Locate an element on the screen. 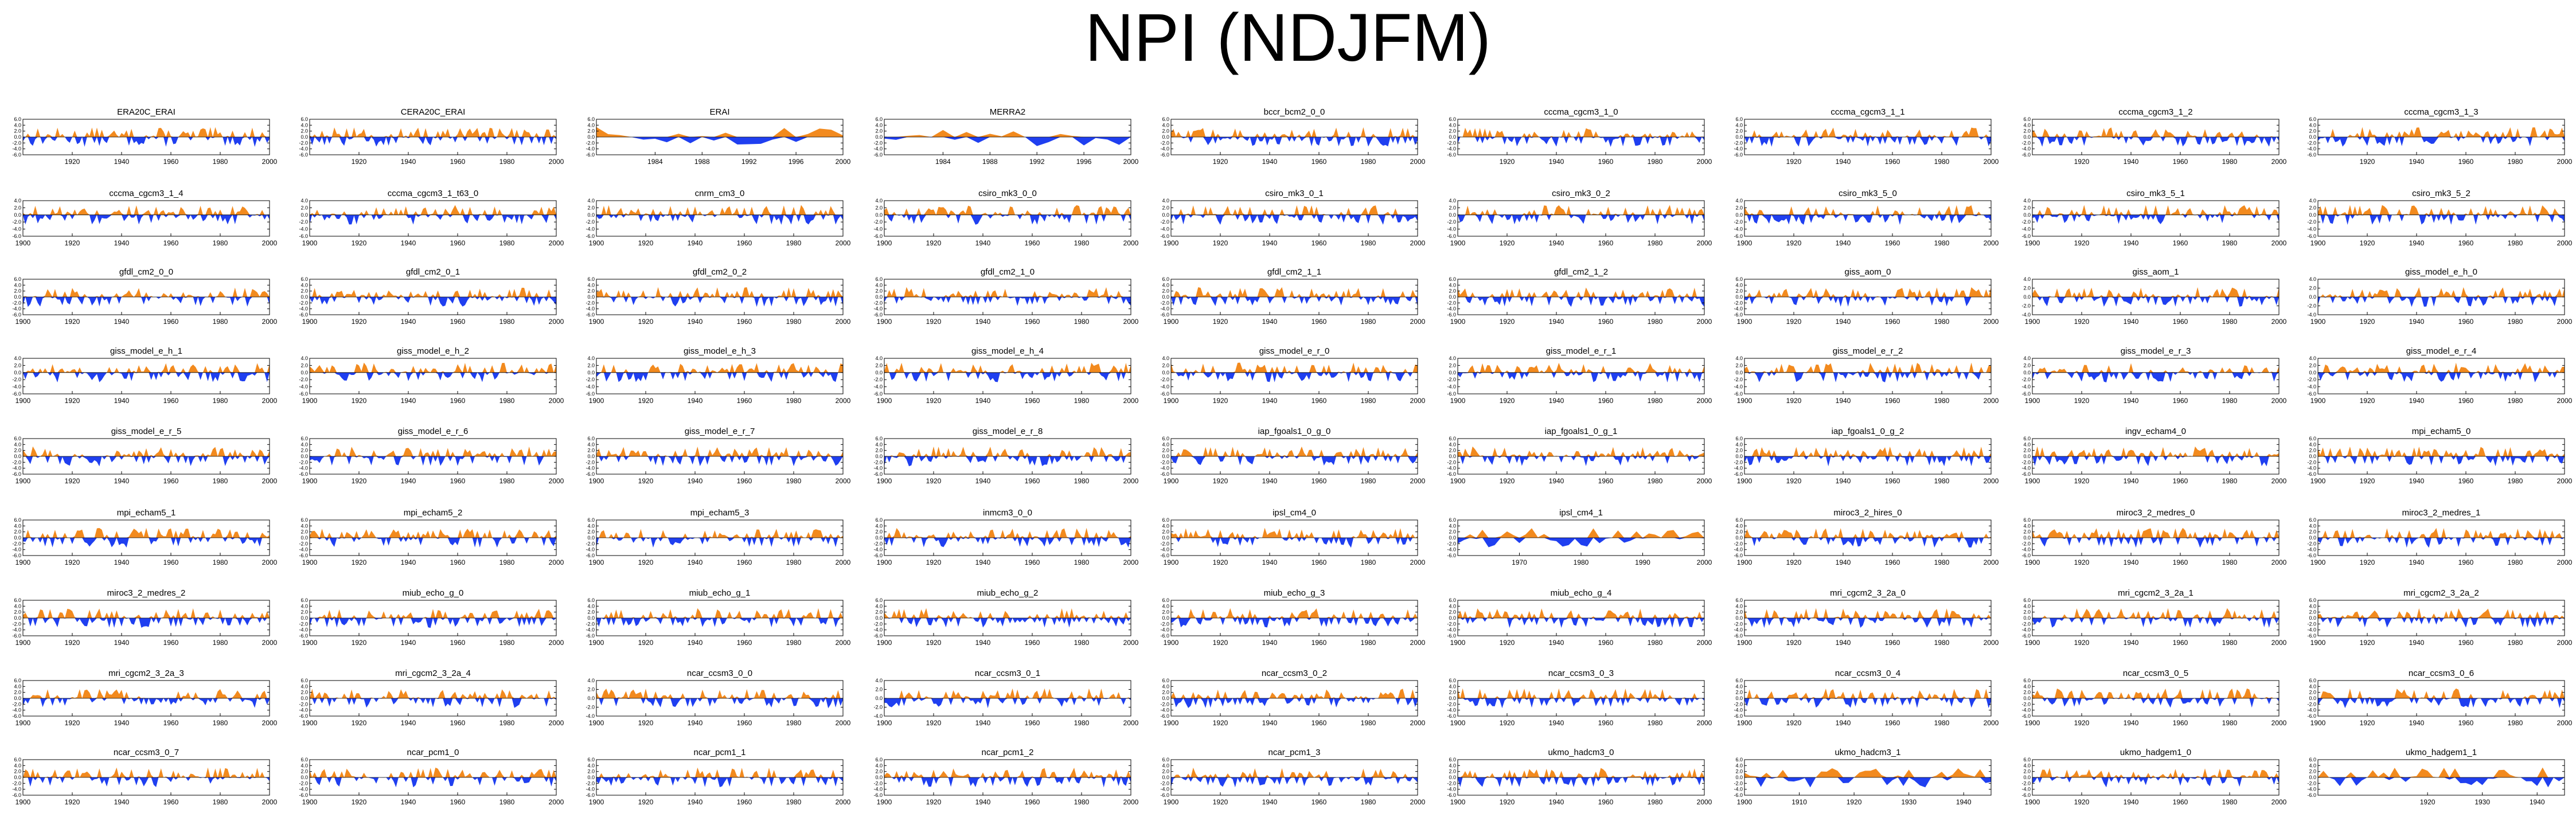  panel-title: inmcm3_0_0 is located at coordinates (1008, 513).